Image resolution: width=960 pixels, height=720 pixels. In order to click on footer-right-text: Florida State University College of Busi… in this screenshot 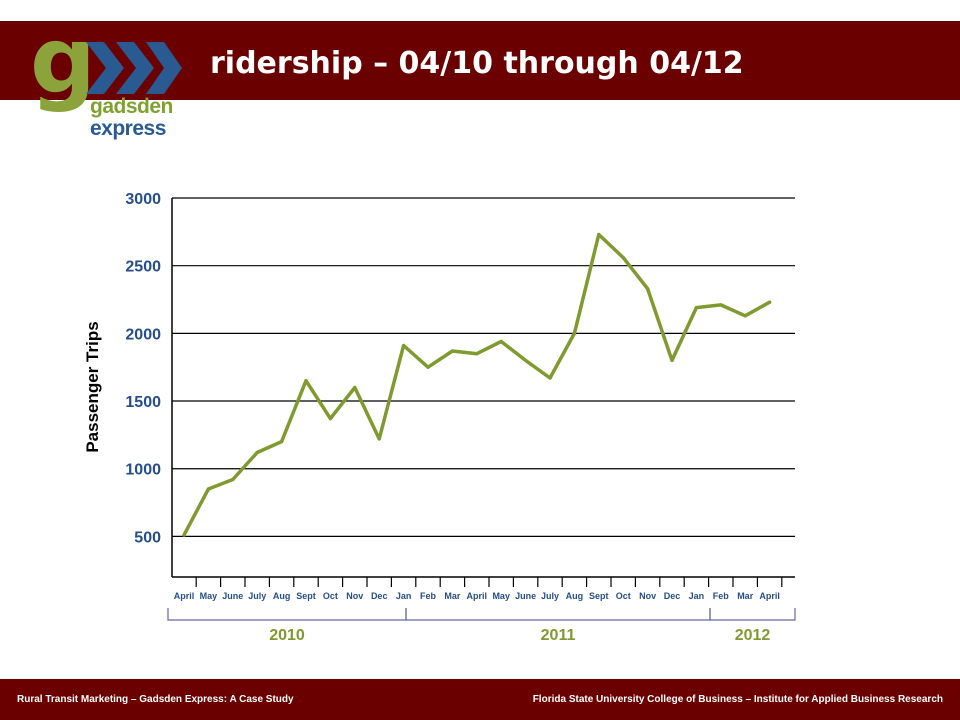, I will do `click(737, 699)`.